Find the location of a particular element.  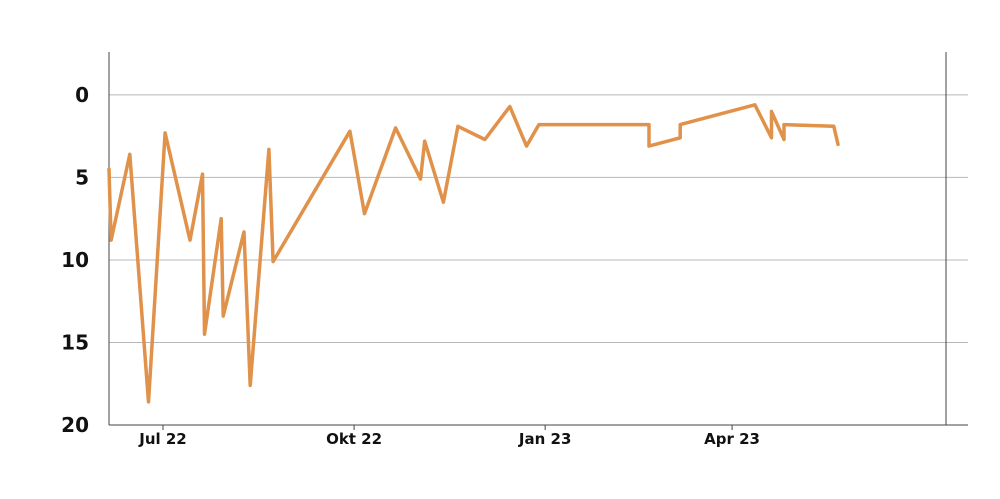

y-tick-label-20: 20 is located at coordinates (75, 425).